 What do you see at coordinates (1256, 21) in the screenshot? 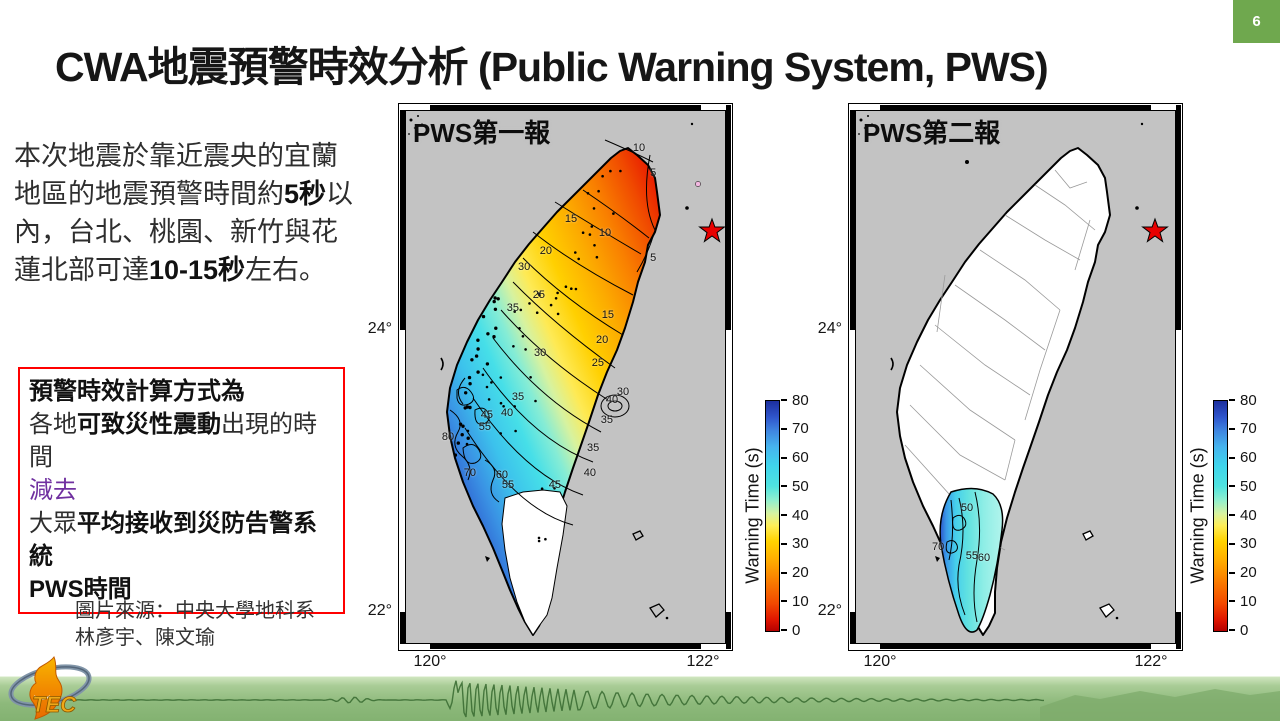
I see `page-number-badge: 6` at bounding box center [1256, 21].